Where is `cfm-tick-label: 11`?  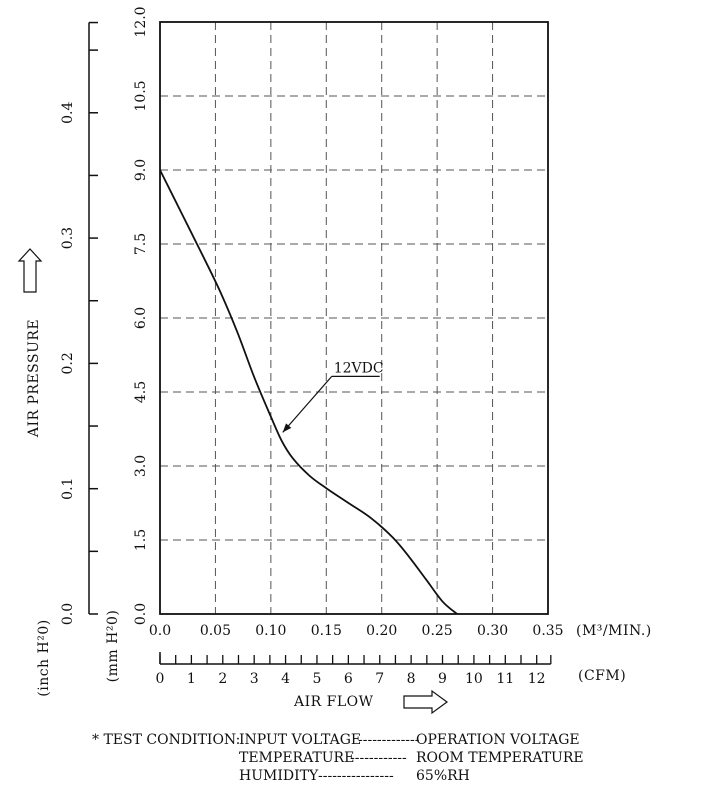
cfm-tick-label: 11 is located at coordinates (505, 679).